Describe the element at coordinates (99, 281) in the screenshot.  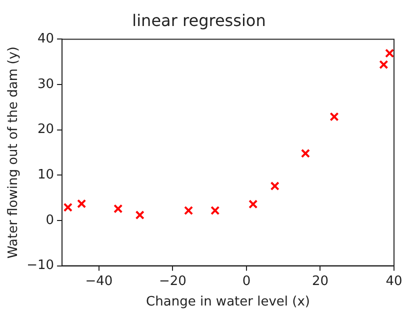
I see `x-tick-label: −40` at that location.